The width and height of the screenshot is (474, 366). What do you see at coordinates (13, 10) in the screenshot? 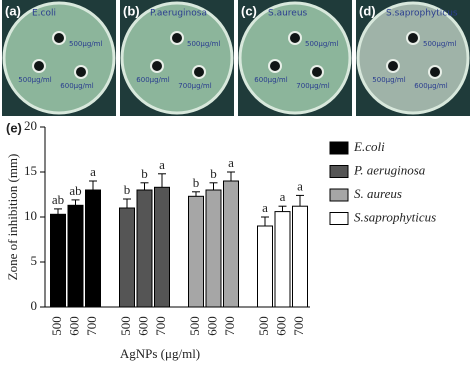
I see `panel-label: (a)` at bounding box center [13, 10].